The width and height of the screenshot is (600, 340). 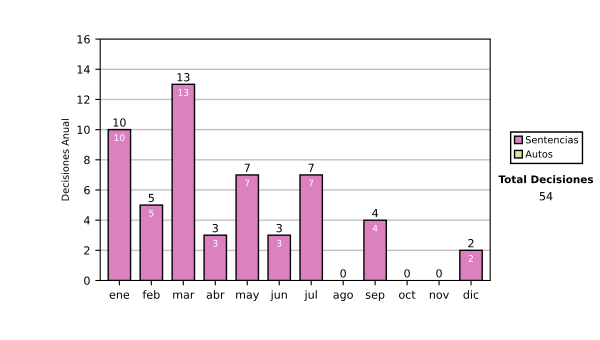 I want to click on y-tick-label: 16, so click(x=84, y=39).